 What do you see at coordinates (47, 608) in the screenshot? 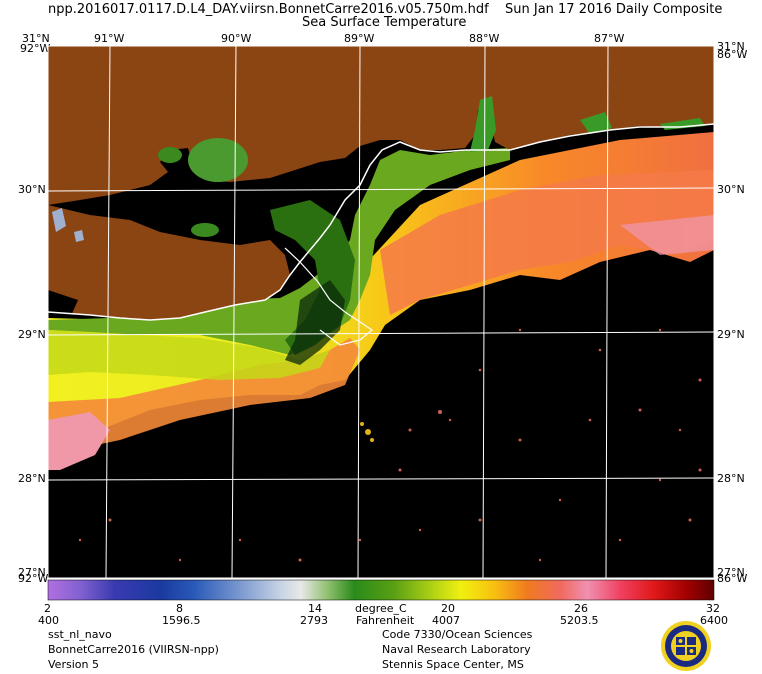
I see `colorbar-tick-c: 2` at bounding box center [47, 608].